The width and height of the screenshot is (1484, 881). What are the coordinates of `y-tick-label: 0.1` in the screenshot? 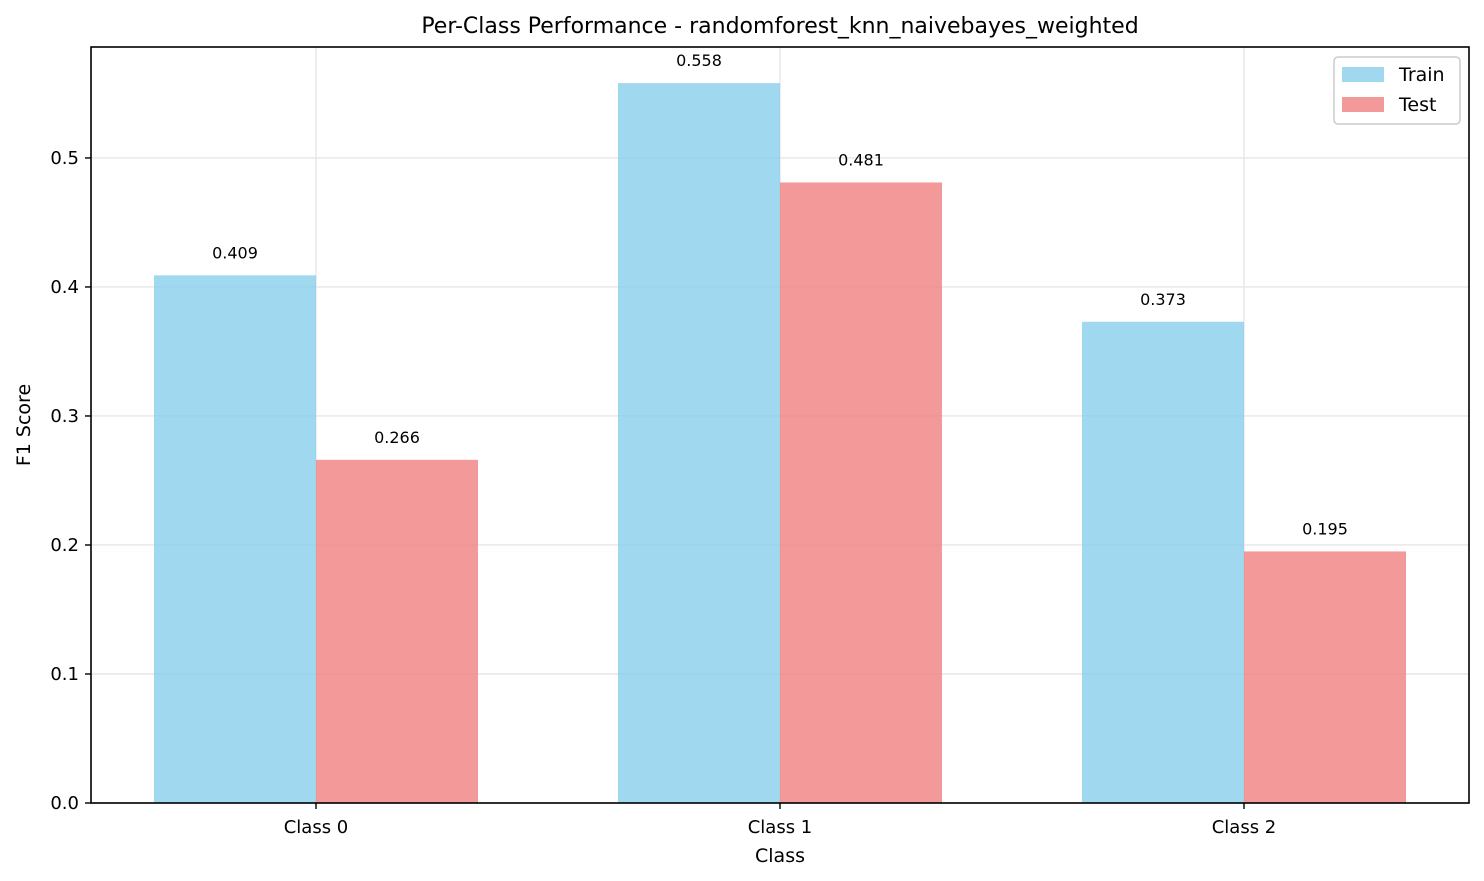 It's located at (64, 674).